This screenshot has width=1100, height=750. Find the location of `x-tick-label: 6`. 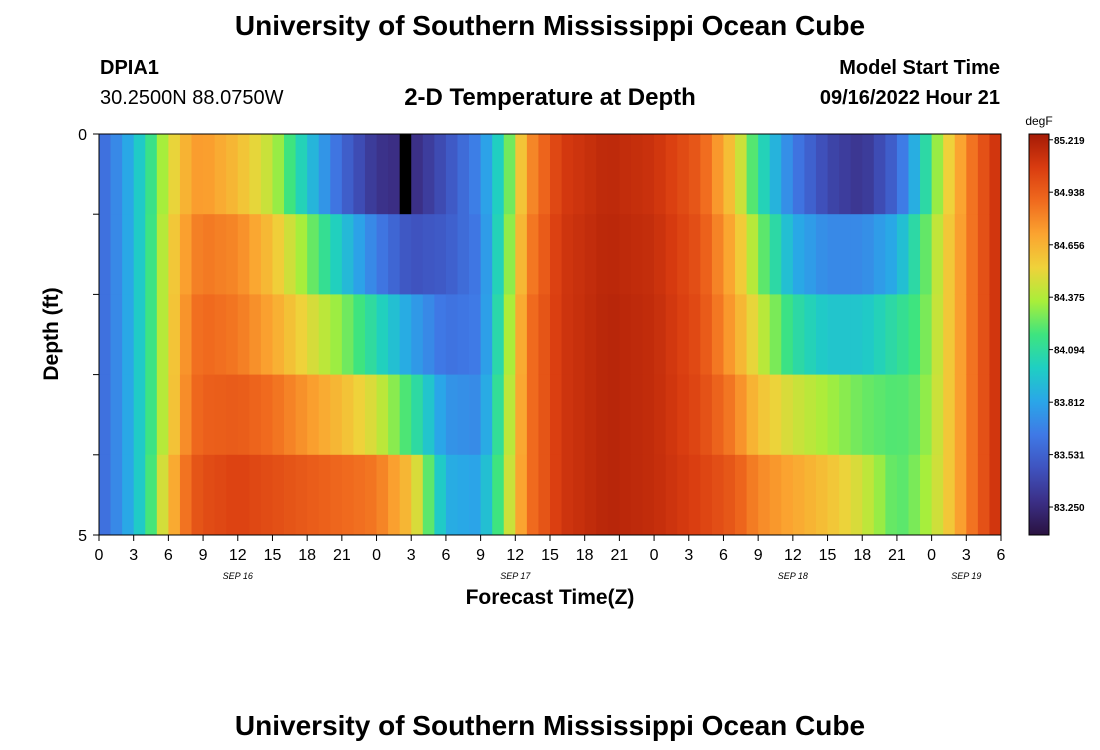

x-tick-label: 6 is located at coordinates (723, 555).